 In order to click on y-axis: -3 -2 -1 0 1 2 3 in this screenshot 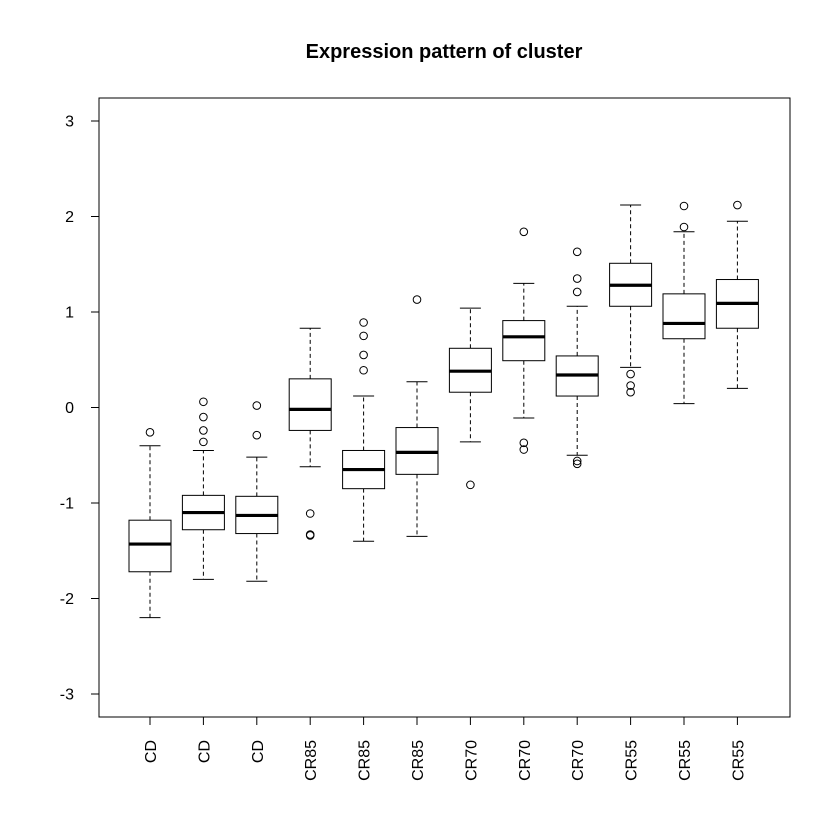, I will do `click(80, 409)`.